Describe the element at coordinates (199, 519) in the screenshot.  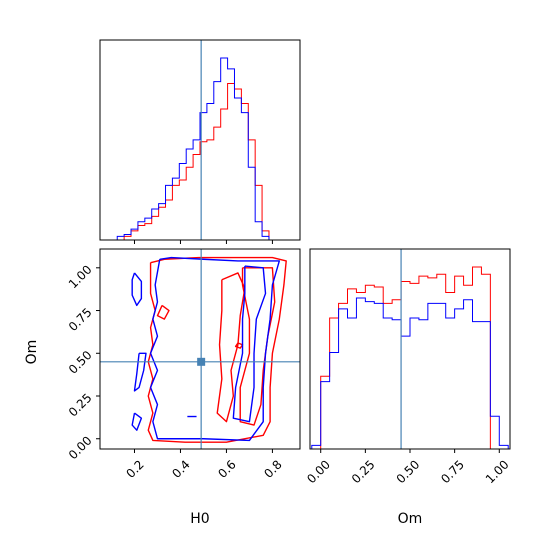
I see `x-axis-label-h0: H0` at that location.